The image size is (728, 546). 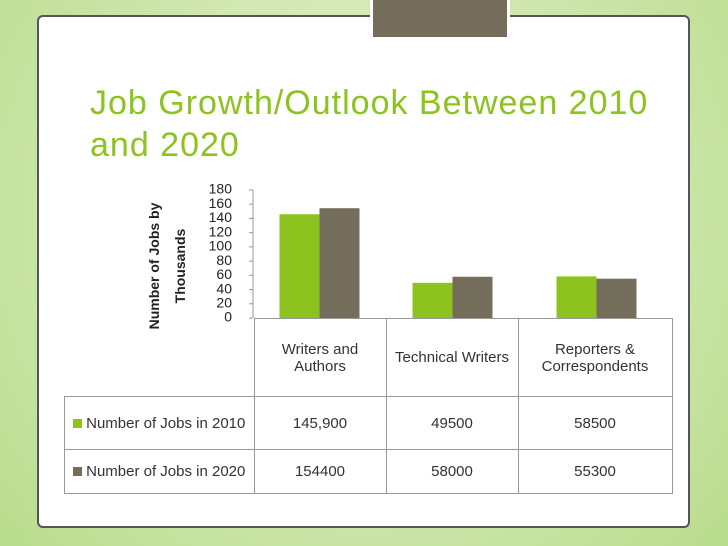 I want to click on value-label: 49500, so click(x=452, y=423).